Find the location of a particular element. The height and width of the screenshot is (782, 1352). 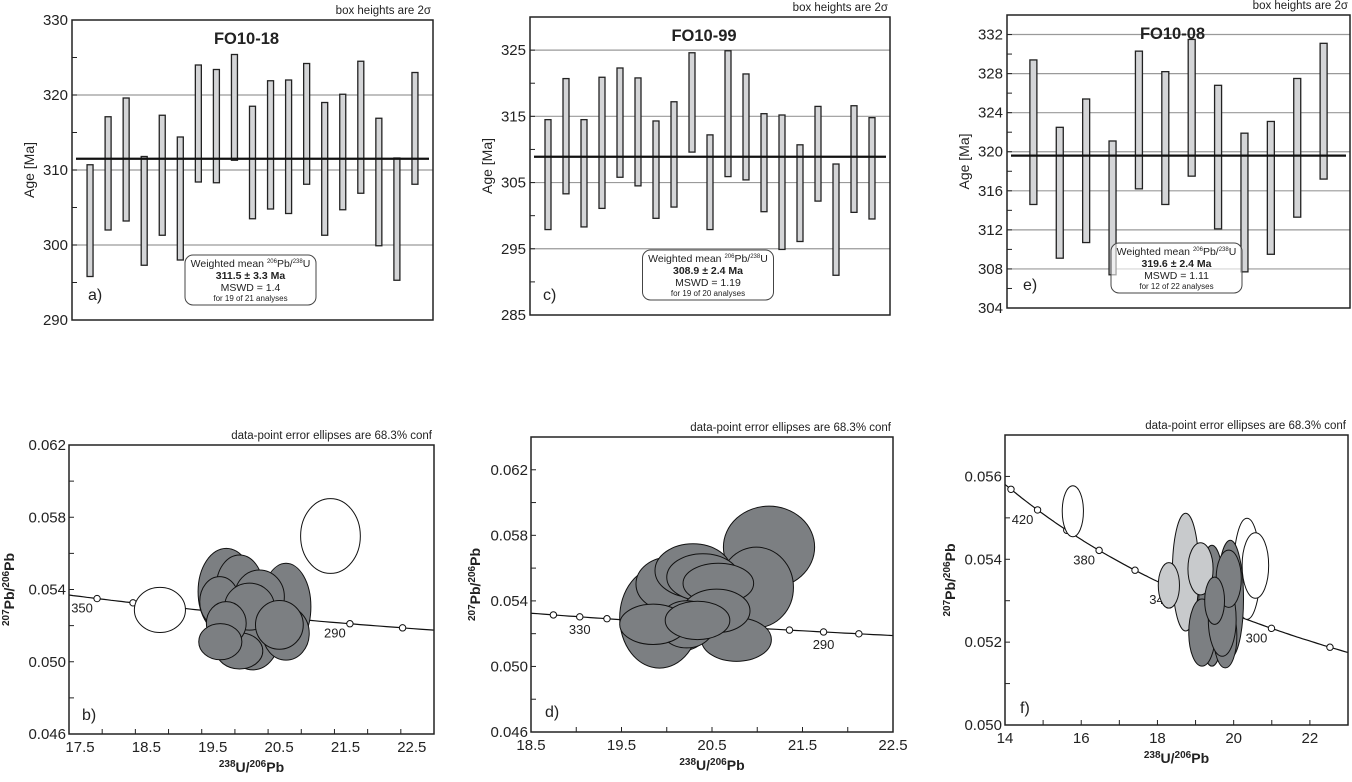

y-tick-label: 315 is located at coordinates (513, 116).